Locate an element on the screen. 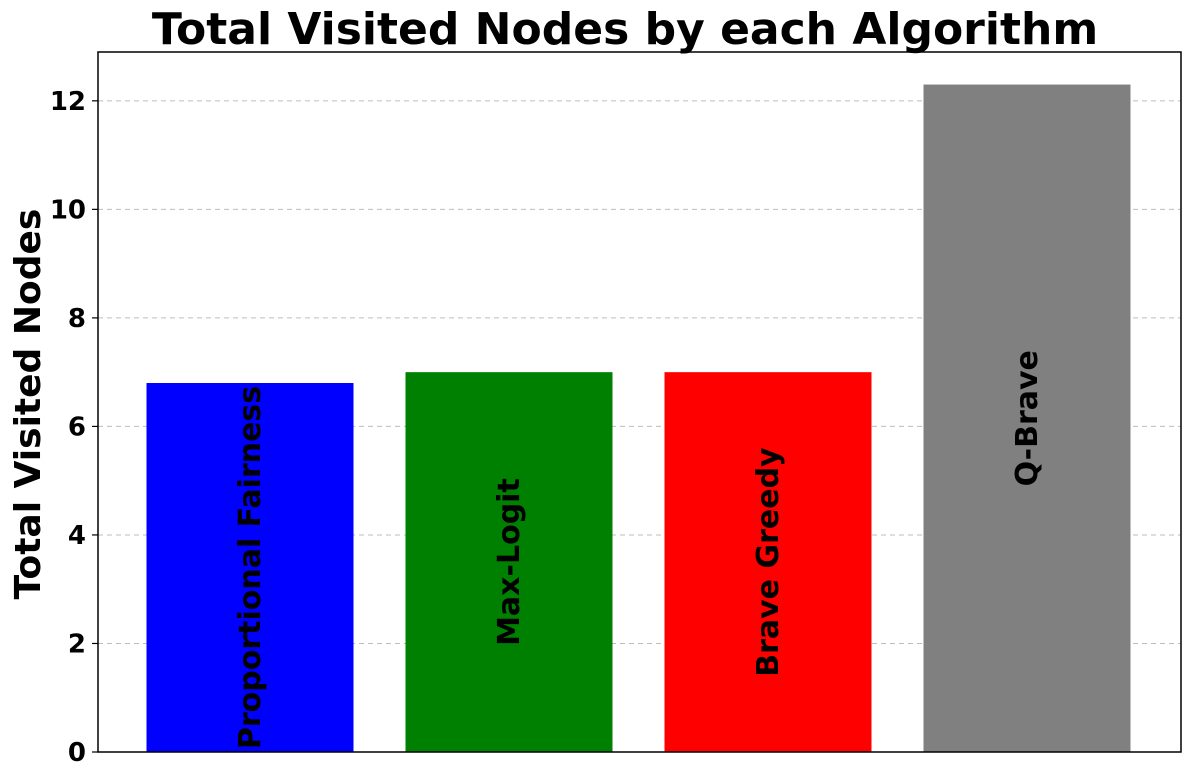 Image resolution: width=1189 pixels, height=779 pixels. y-tick-label: 12 is located at coordinates (68, 102).